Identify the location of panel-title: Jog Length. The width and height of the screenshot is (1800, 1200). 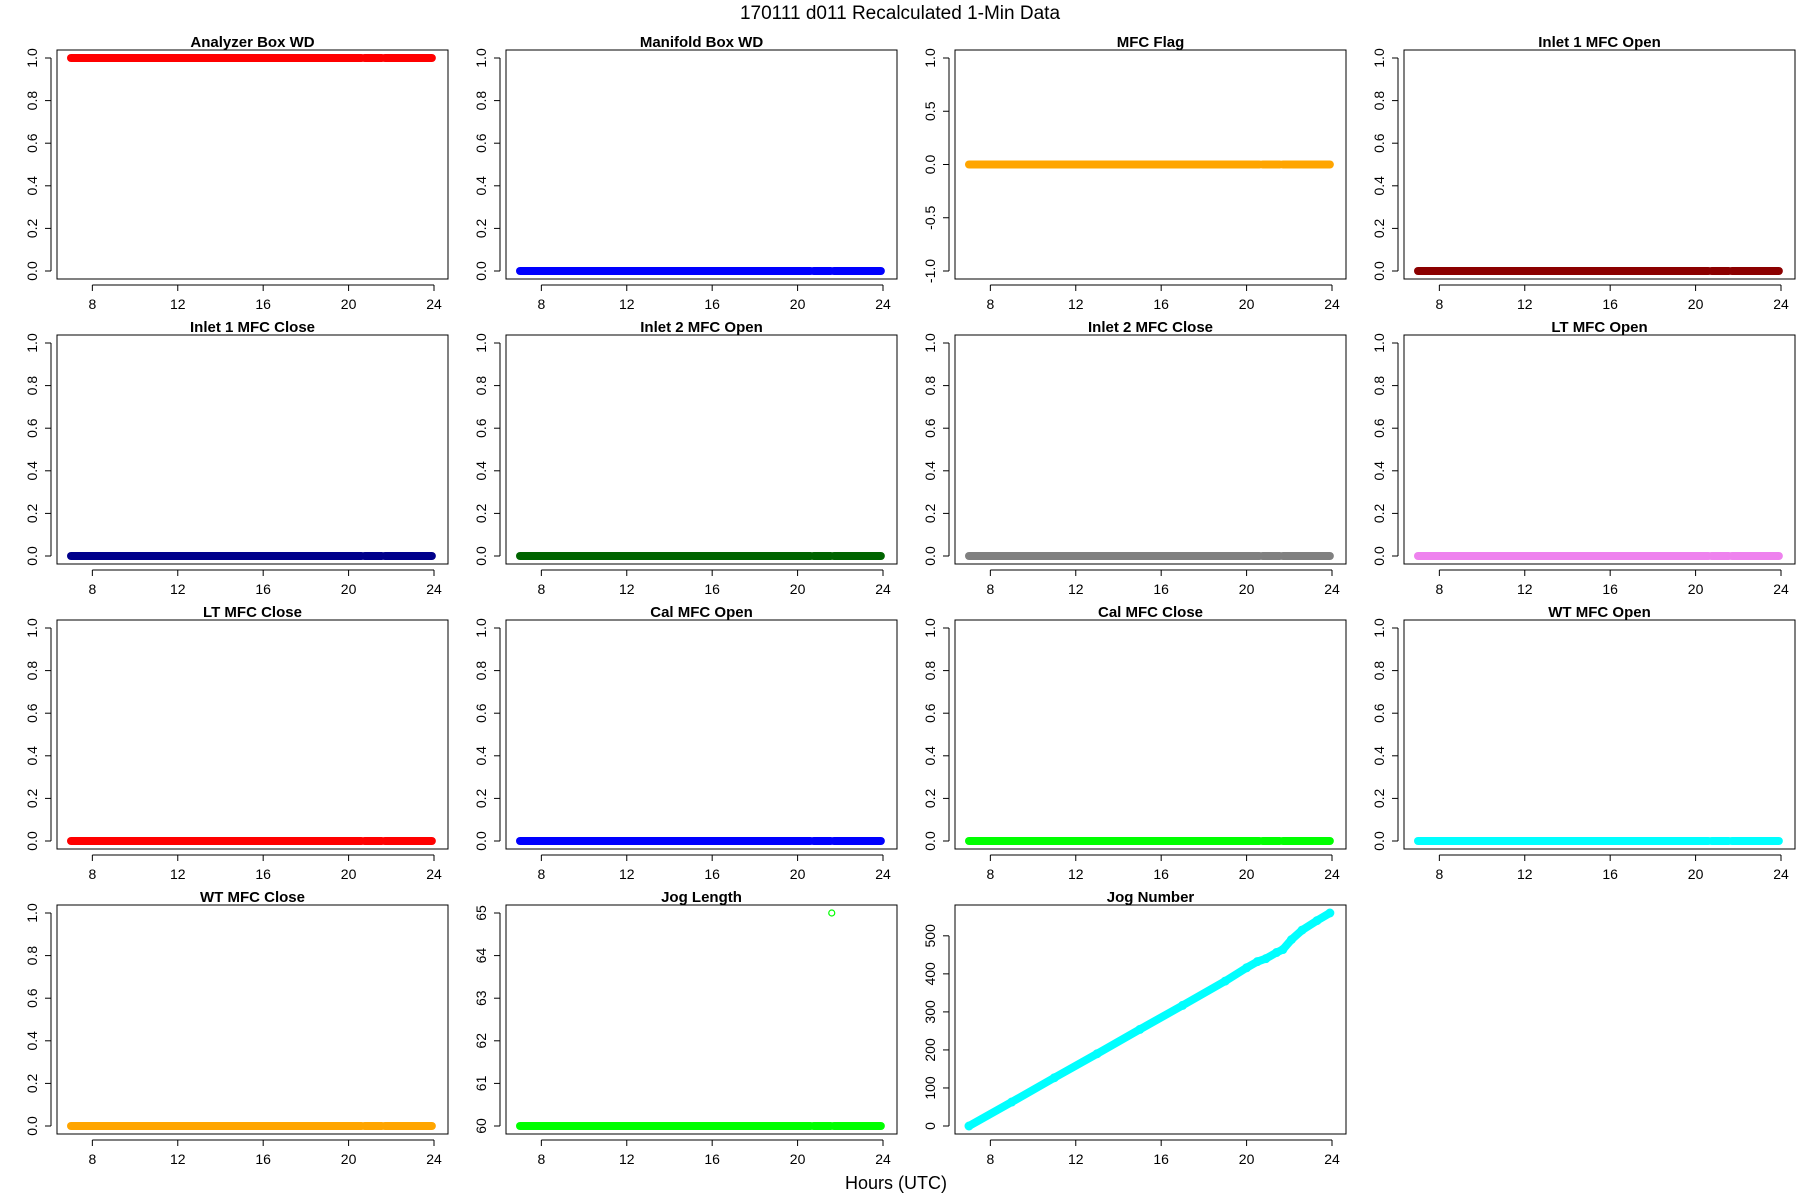
(701, 897).